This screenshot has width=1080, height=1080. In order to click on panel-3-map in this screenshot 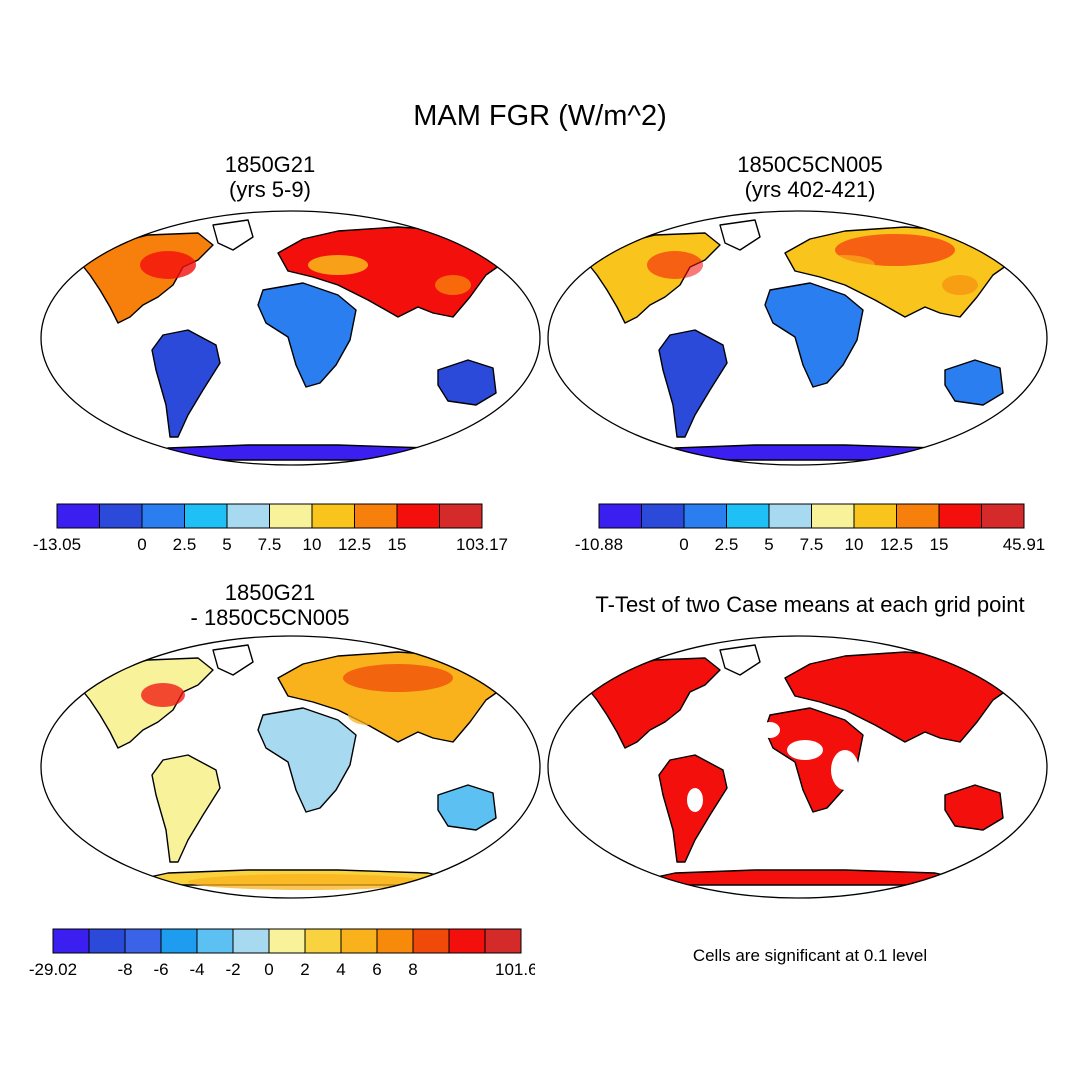, I will do `click(290, 767)`.